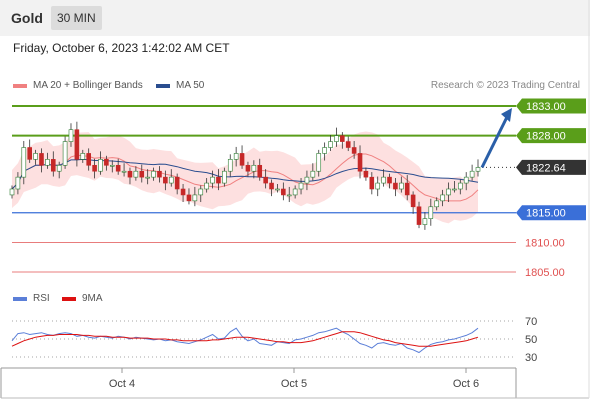 This screenshot has width=590, height=400. I want to click on legend-ma20-label: MA 20 + Bollinger Bands, so click(88, 85).